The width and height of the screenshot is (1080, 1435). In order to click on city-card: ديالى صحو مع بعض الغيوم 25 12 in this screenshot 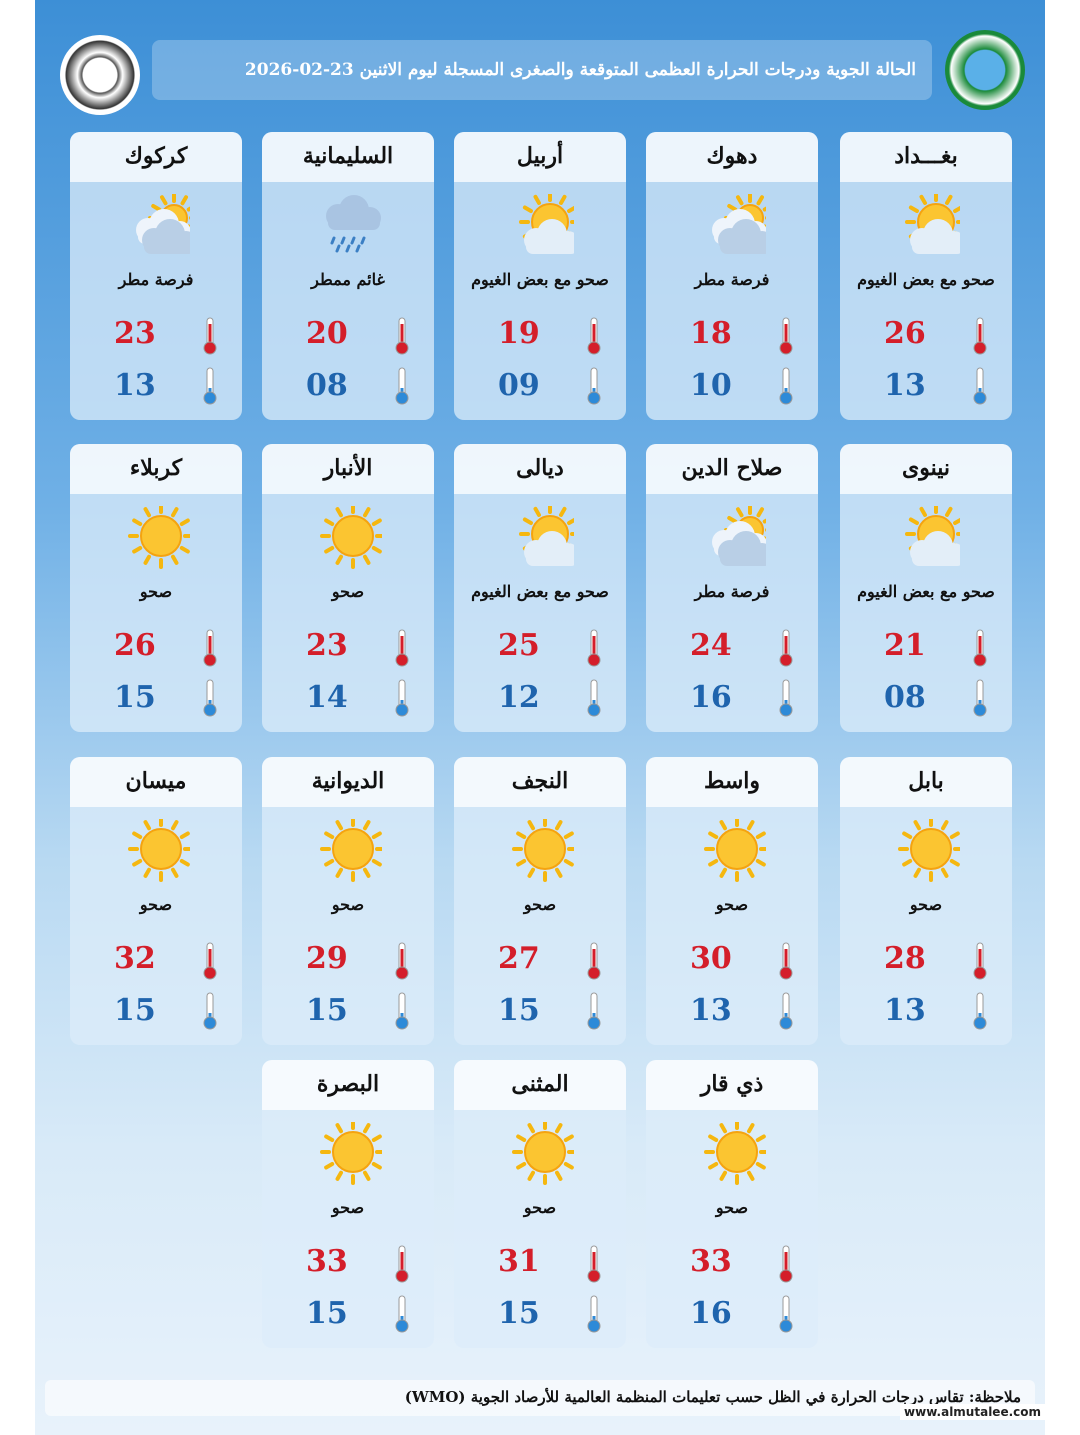, I will do `click(540, 588)`.